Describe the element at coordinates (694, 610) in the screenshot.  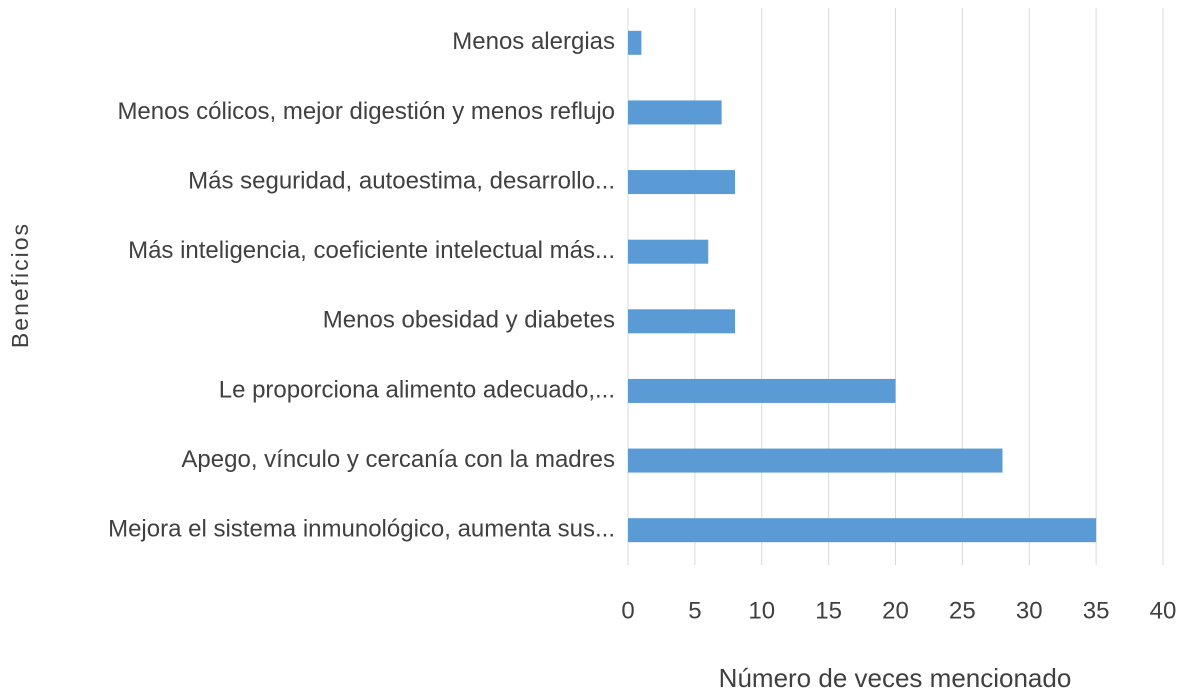
I see `x-tick-label: 5` at that location.